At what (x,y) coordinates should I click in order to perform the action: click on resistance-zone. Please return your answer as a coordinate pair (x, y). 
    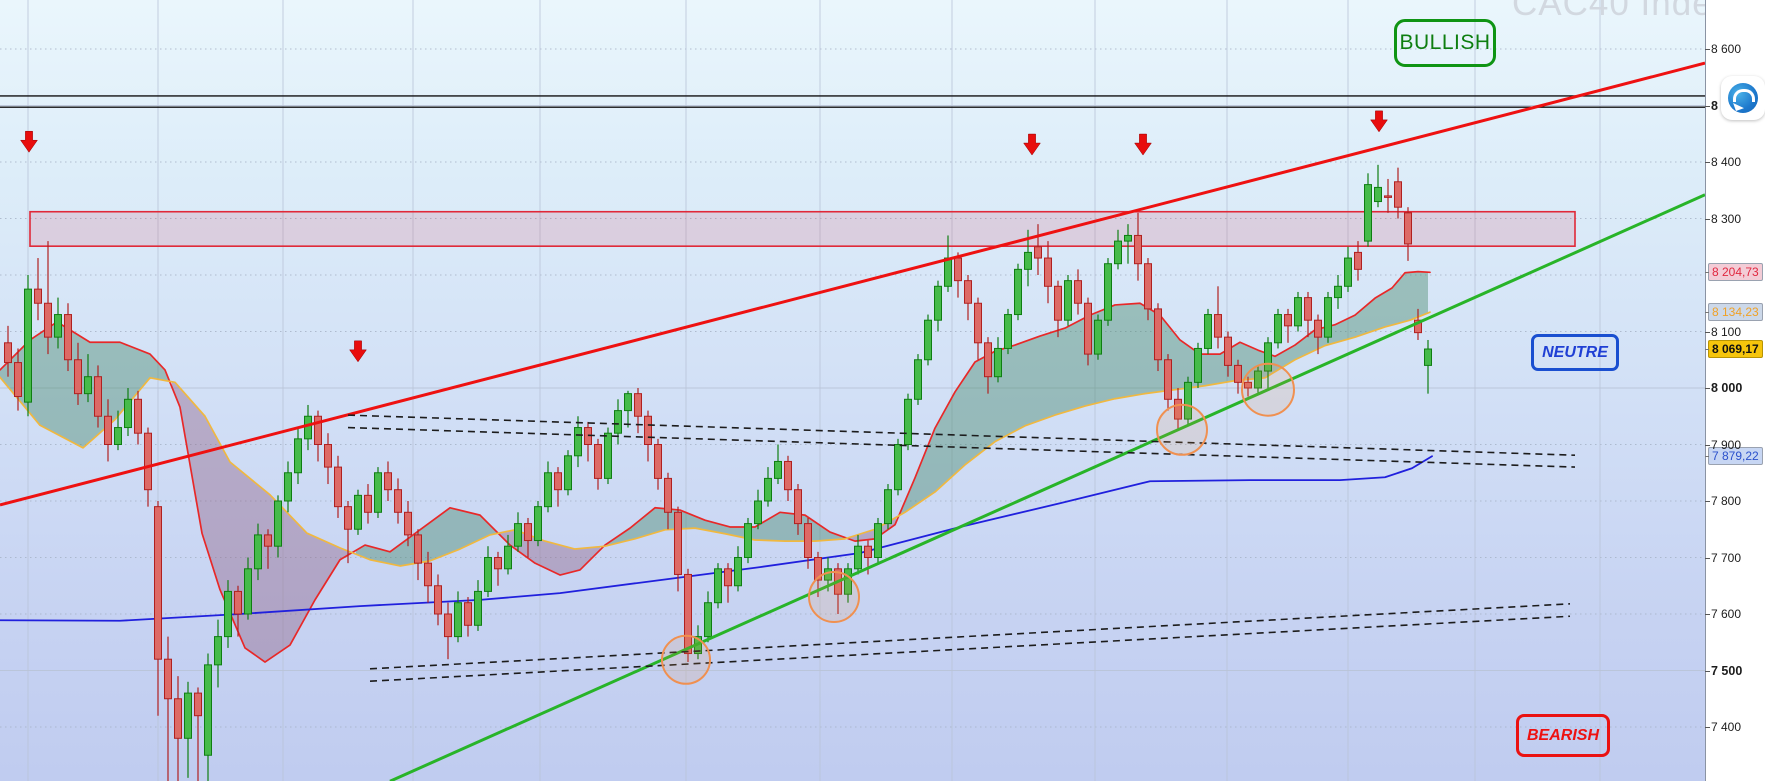
    Looking at the image, I should click on (802, 228).